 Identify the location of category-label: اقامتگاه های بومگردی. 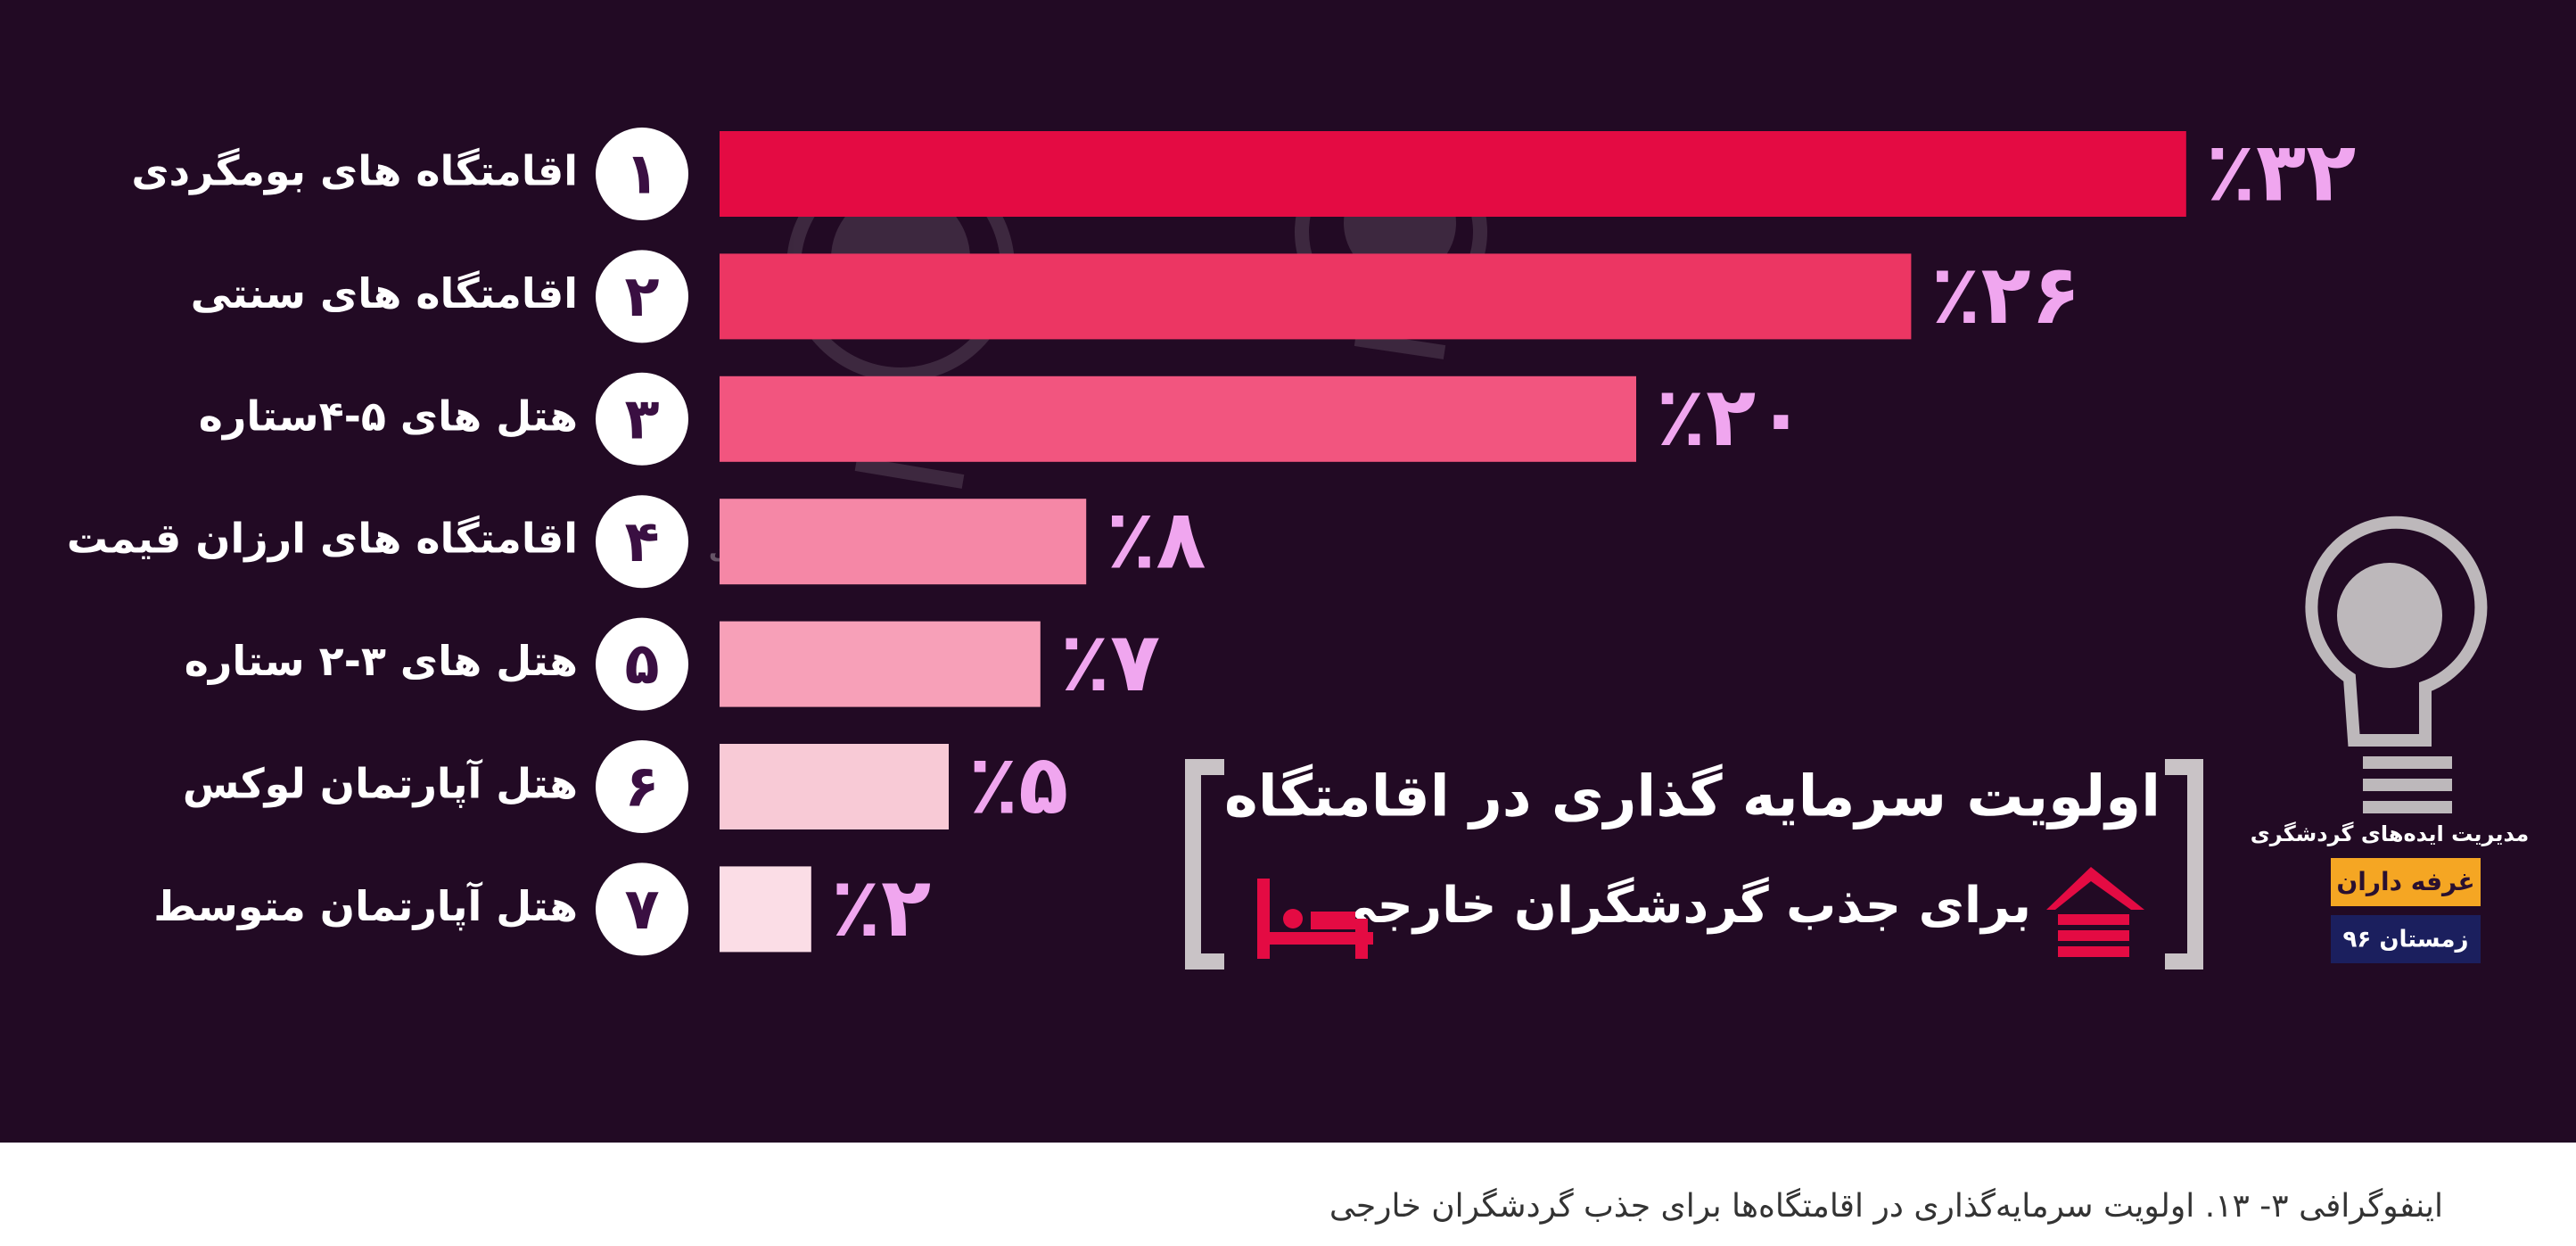
(354, 171).